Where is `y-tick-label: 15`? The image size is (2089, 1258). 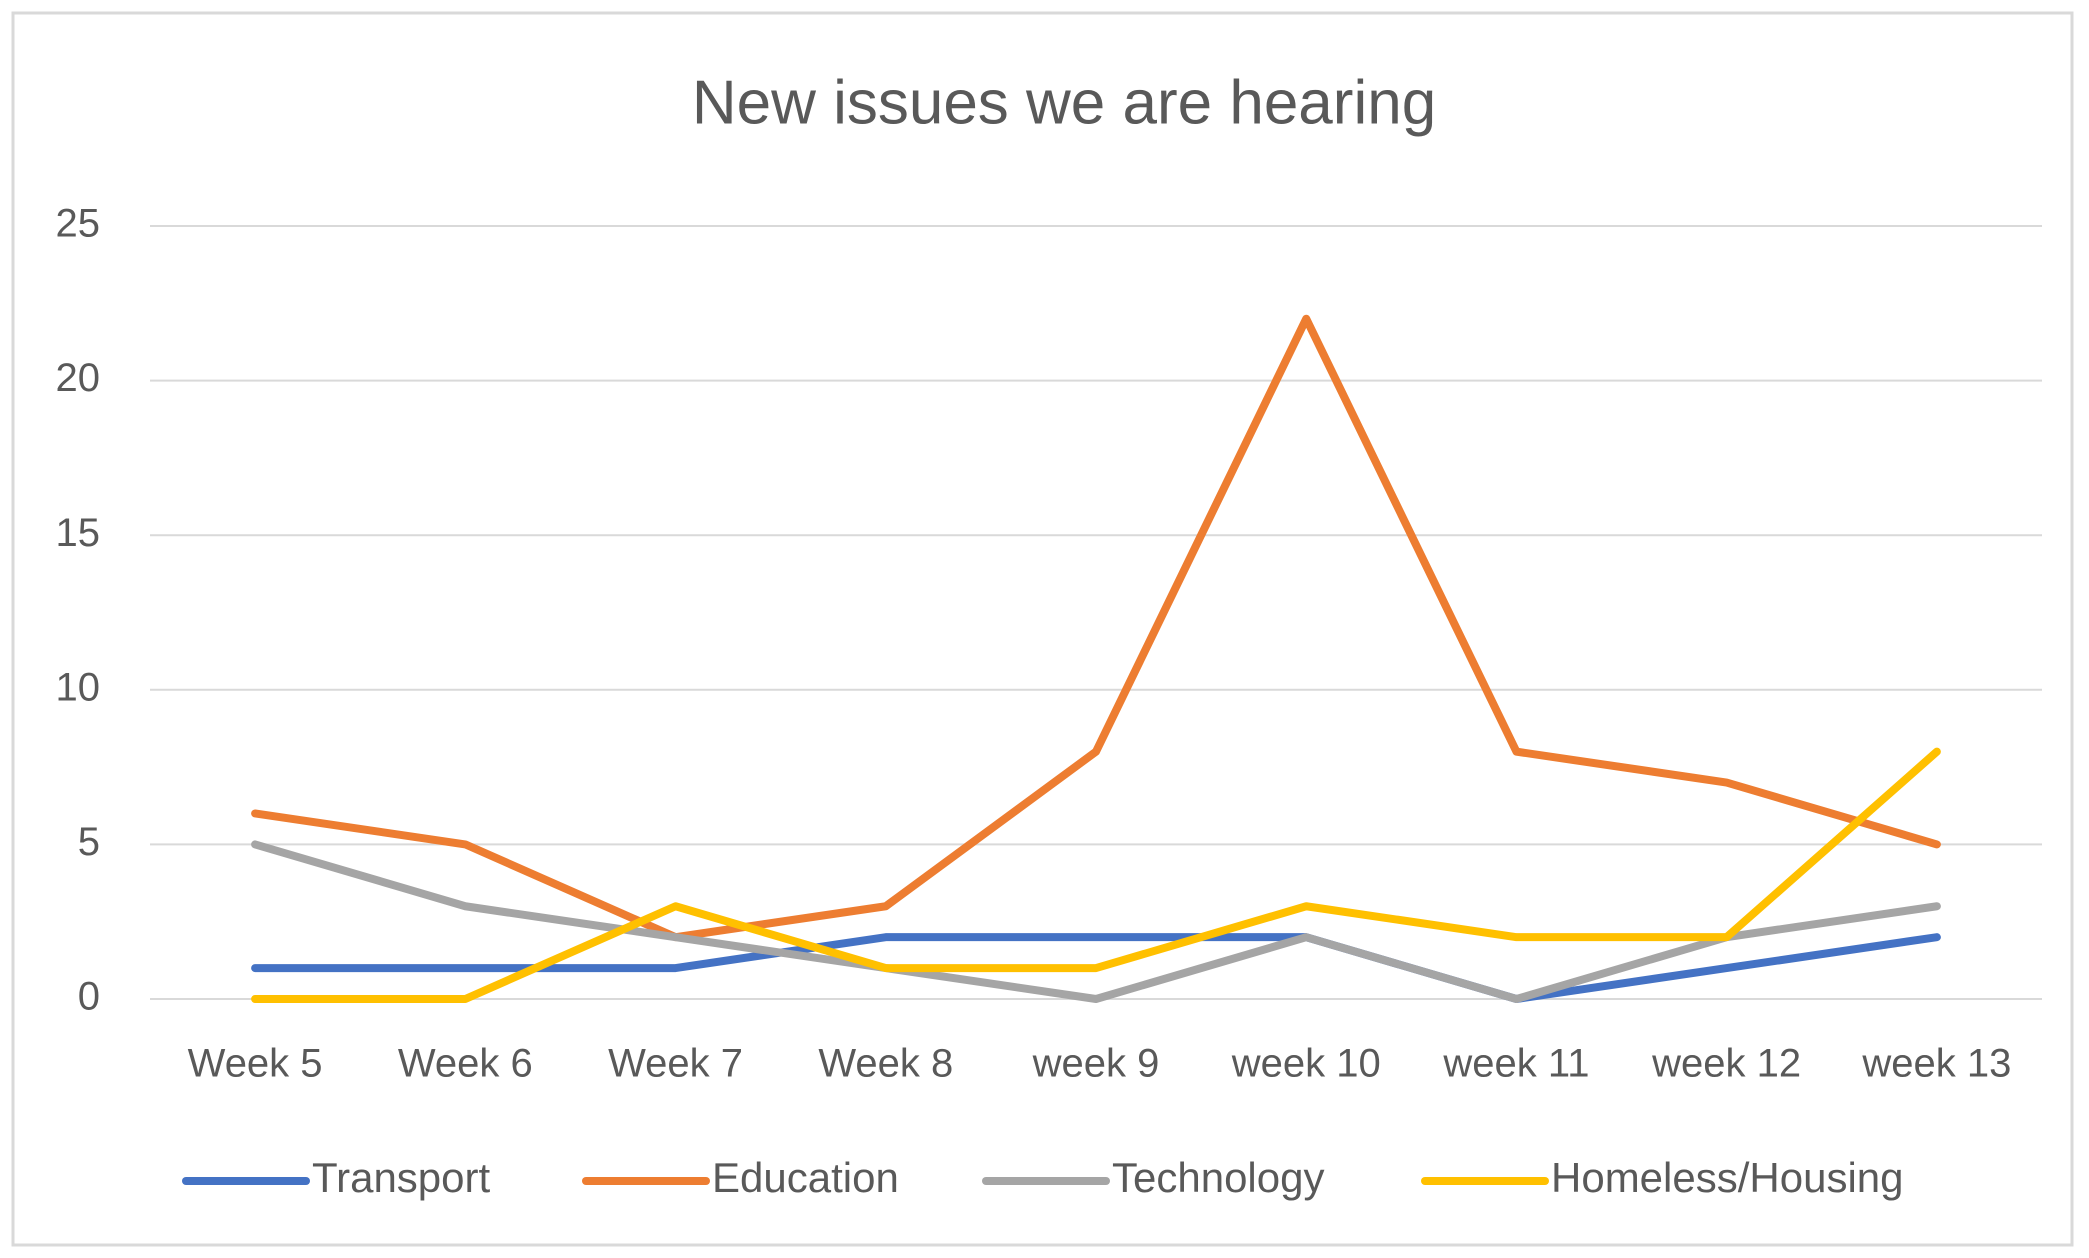
y-tick-label: 15 is located at coordinates (78, 533).